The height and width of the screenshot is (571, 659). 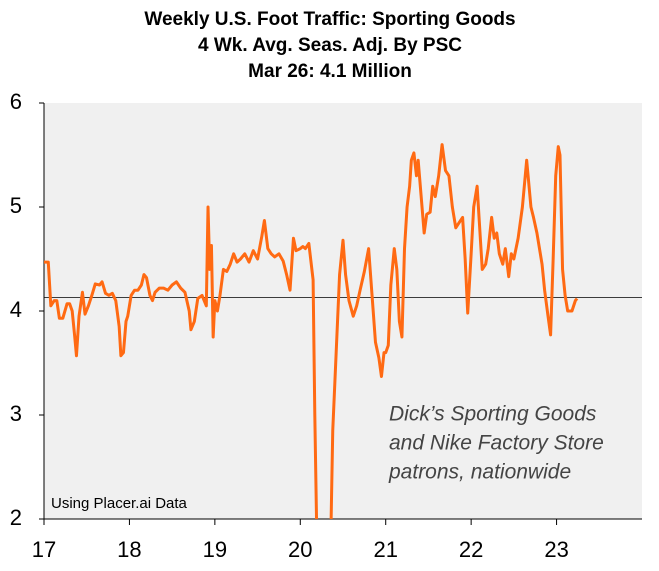 I want to click on annotation: Dick’s Sporting Goods, so click(x=493, y=414).